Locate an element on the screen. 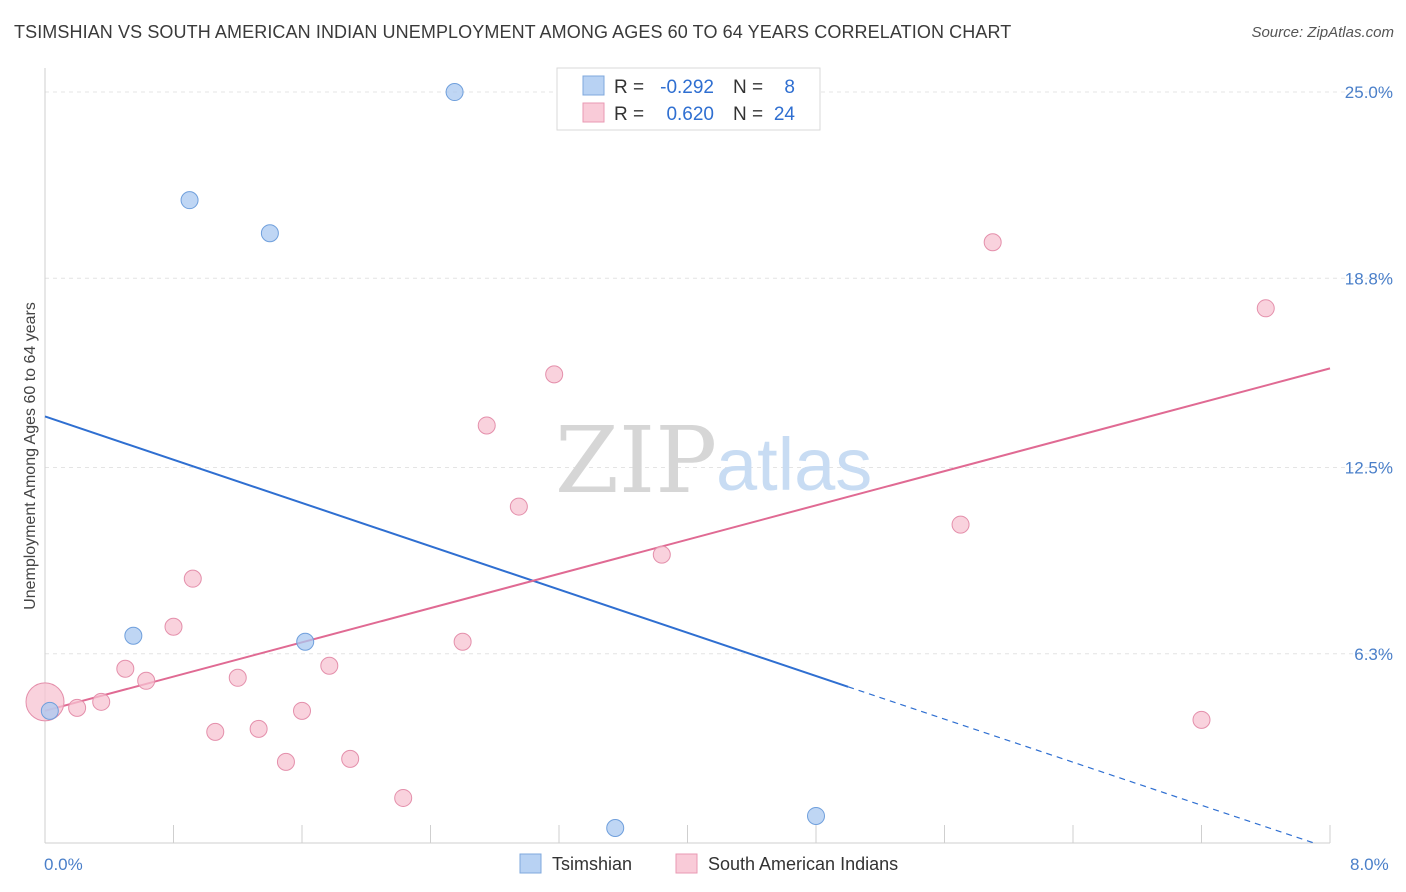 The height and width of the screenshot is (892, 1406). series-legend-swatch-tsimshian is located at coordinates (530, 863).